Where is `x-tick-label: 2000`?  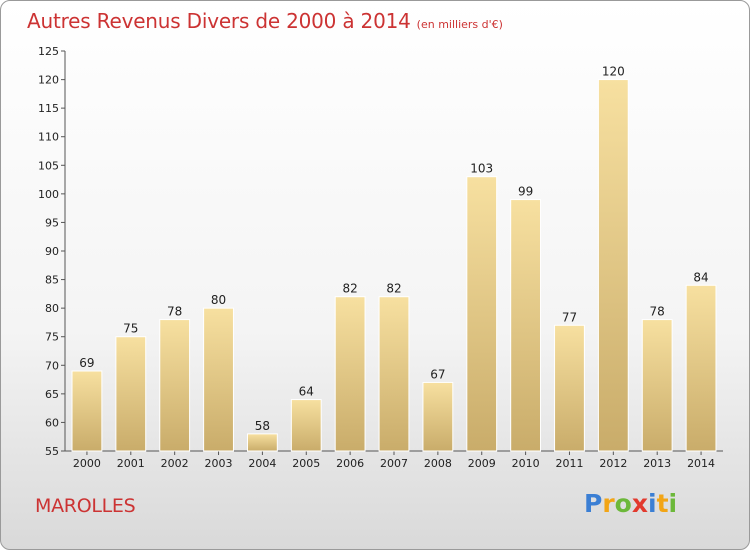
x-tick-label: 2000 is located at coordinates (87, 463).